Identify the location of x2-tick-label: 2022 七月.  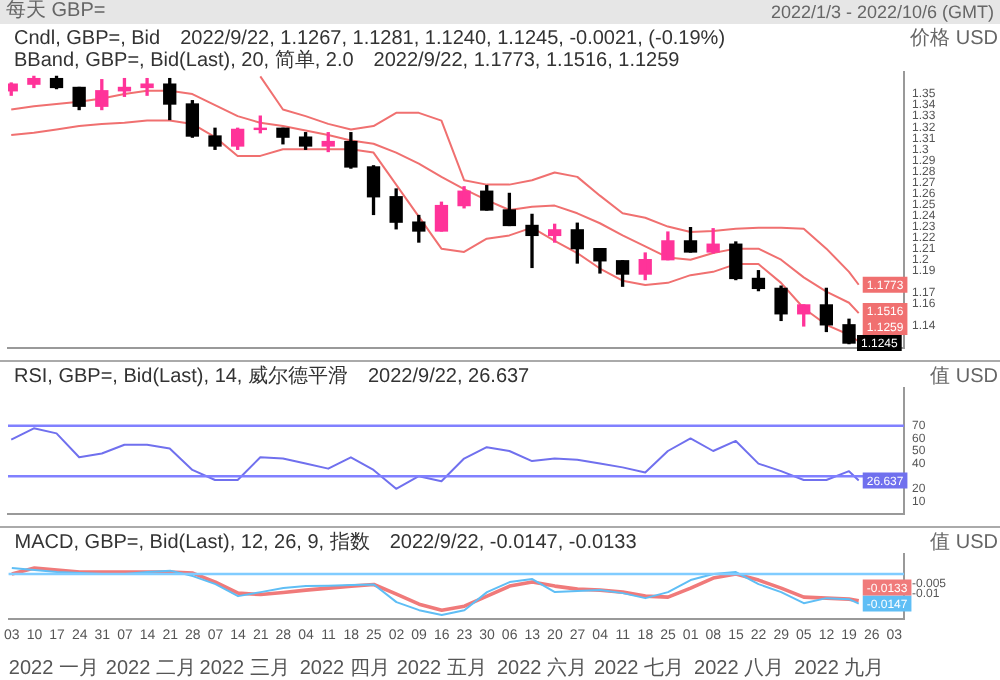
(638, 667).